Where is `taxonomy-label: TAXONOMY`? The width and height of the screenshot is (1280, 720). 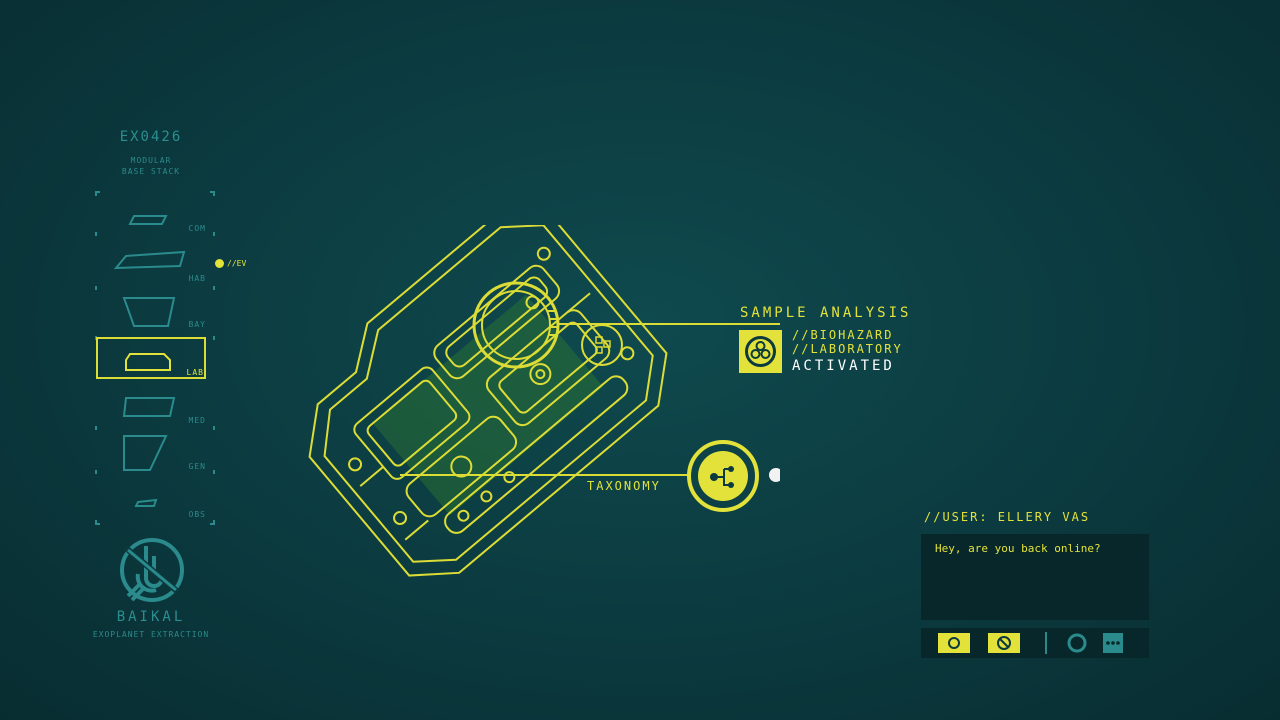
taxonomy-label: TAXONOMY is located at coordinates (624, 486).